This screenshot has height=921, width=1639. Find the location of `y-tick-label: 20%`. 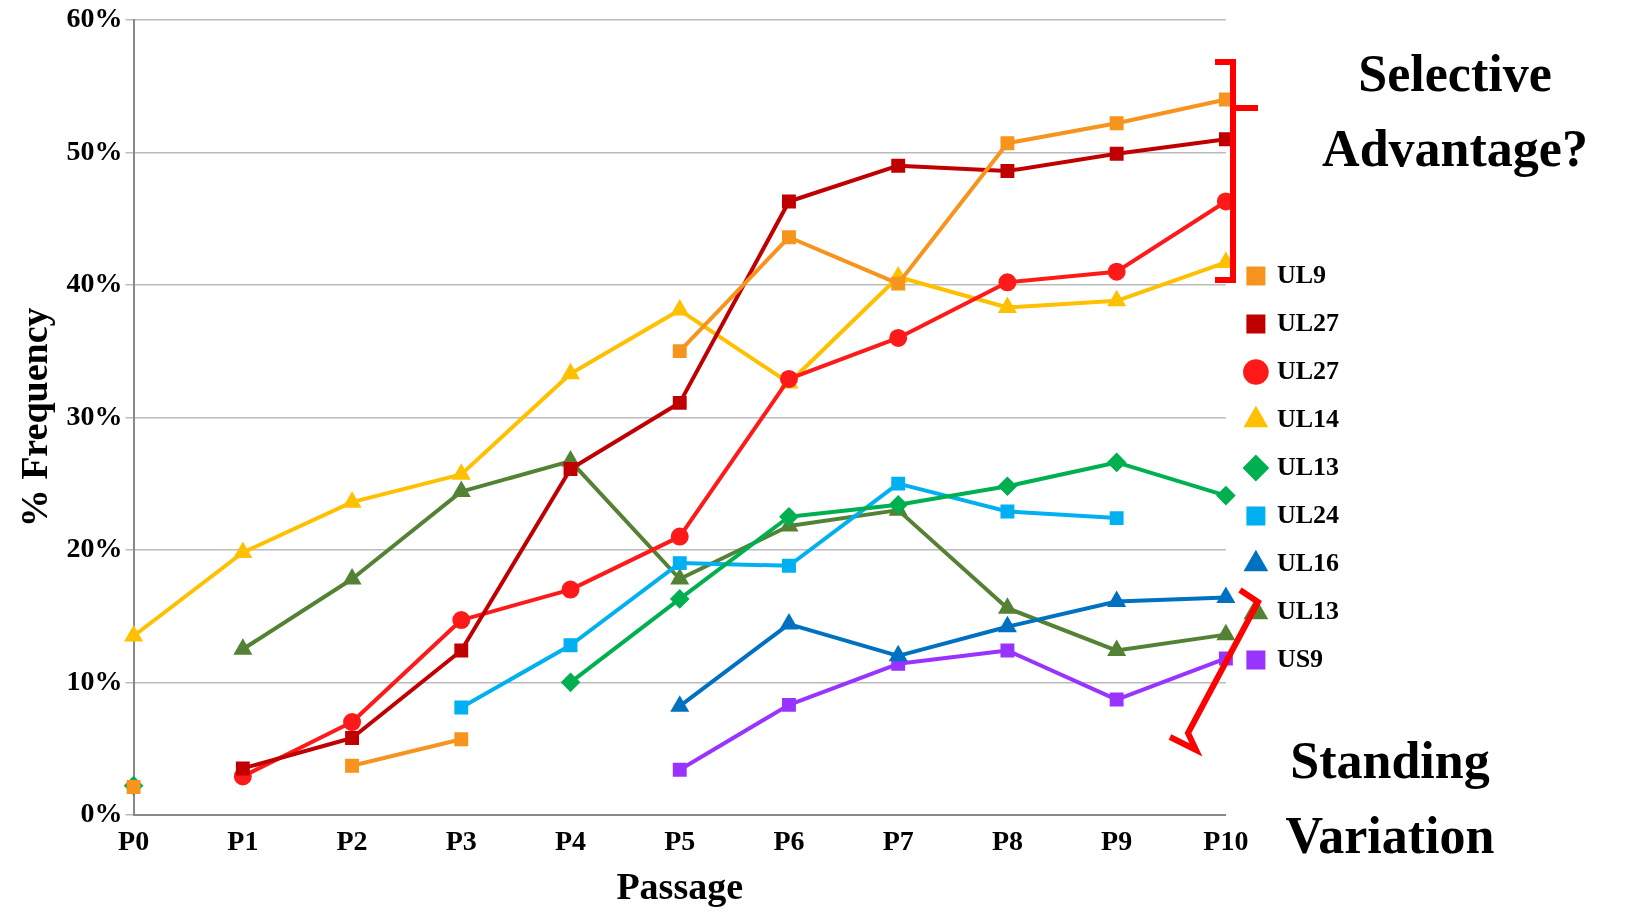

y-tick-label: 20% is located at coordinates (94, 548).